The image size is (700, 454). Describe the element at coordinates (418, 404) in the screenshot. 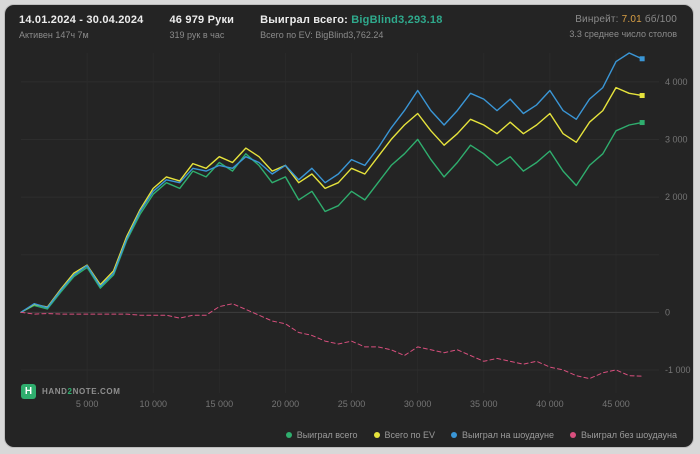

I see `svg-text: 30 000` at that location.